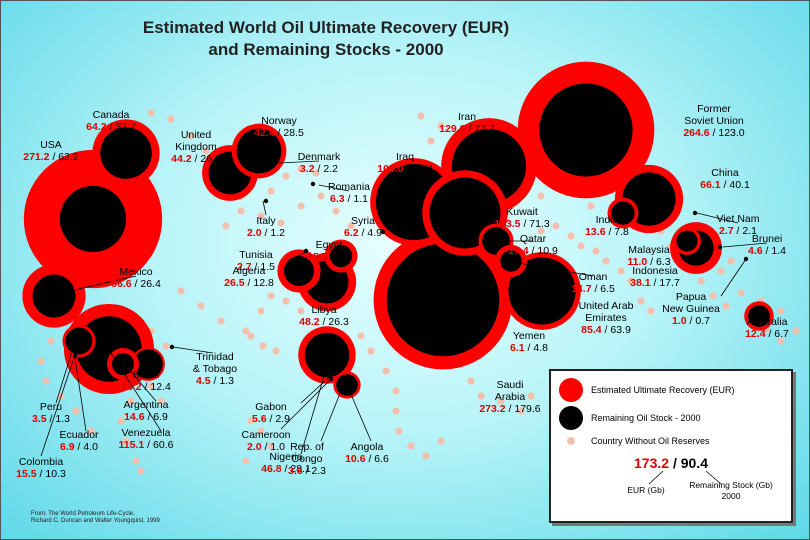 The image size is (810, 540). What do you see at coordinates (646, 490) in the screenshot?
I see `legend-eur-unit: EUR (Gb)` at bounding box center [646, 490].